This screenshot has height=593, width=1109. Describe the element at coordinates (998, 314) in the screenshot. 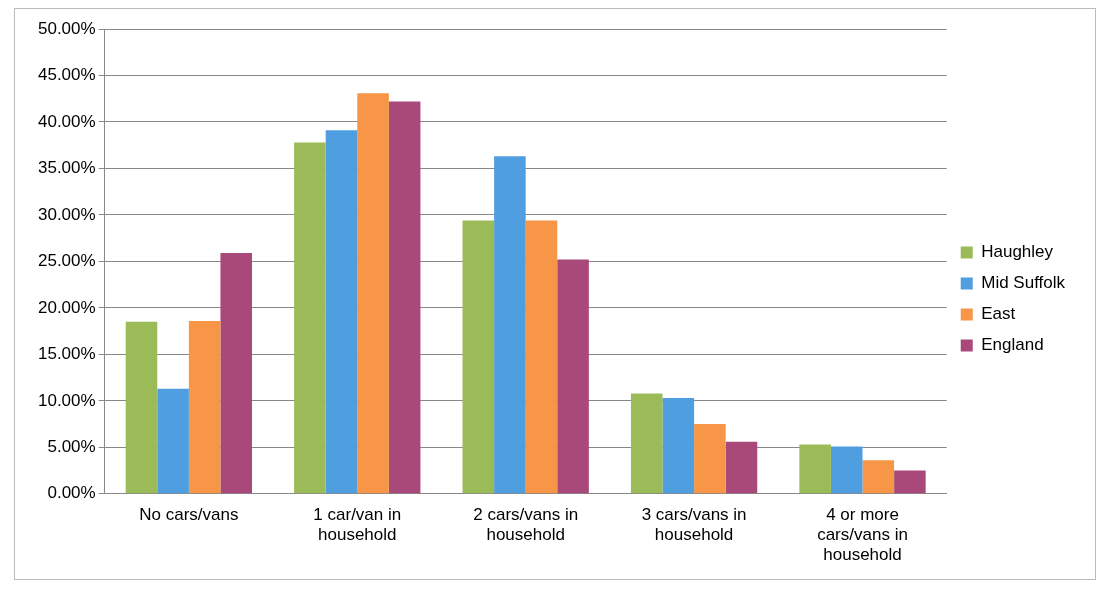

I see `legend-label: East` at that location.